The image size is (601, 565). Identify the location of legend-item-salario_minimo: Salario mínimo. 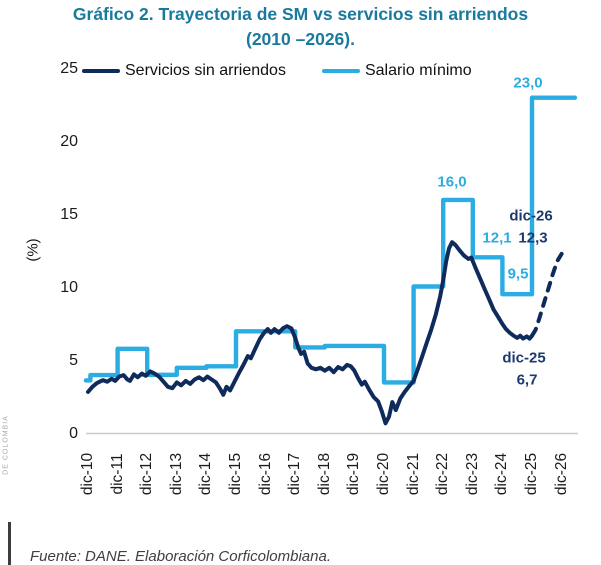
(396, 71).